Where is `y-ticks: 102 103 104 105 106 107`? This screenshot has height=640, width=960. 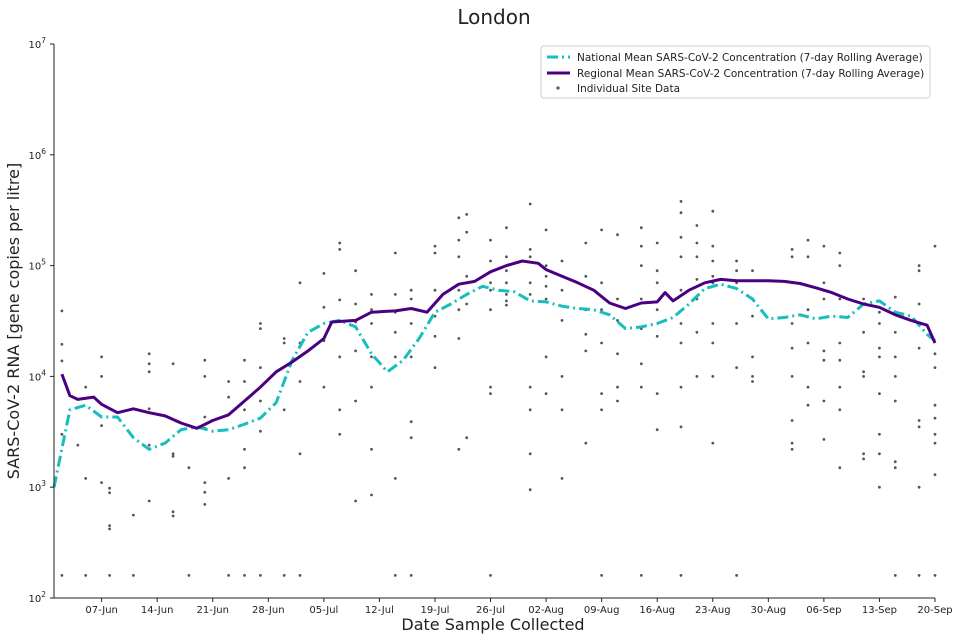 y-ticks: 102 103 104 105 106 107 is located at coordinates (41, 320).